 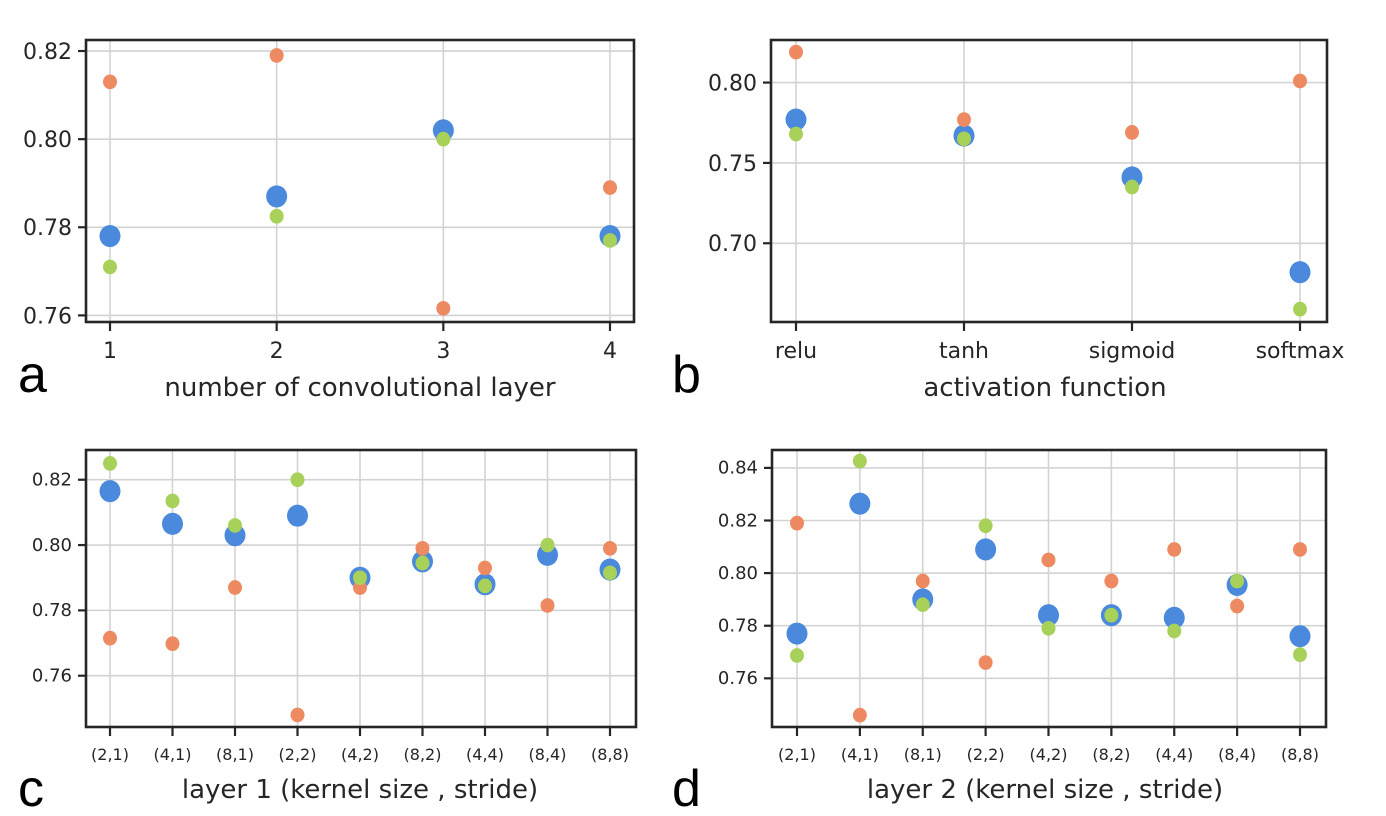 What do you see at coordinates (964, 351) in the screenshot?
I see `x-tick-label: tanh` at bounding box center [964, 351].